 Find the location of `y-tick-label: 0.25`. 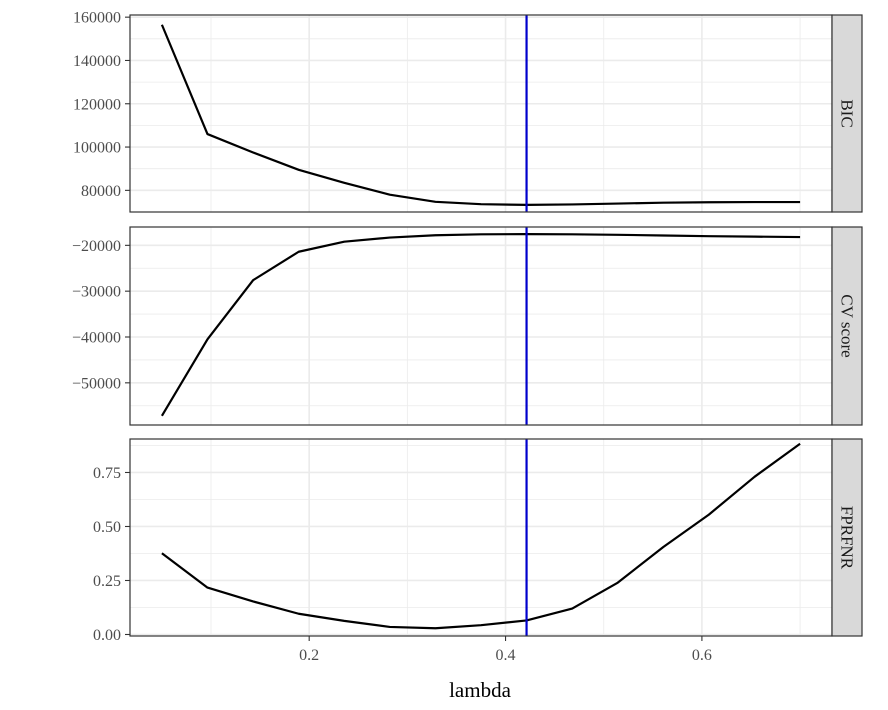

y-tick-label: 0.25 is located at coordinates (107, 581).